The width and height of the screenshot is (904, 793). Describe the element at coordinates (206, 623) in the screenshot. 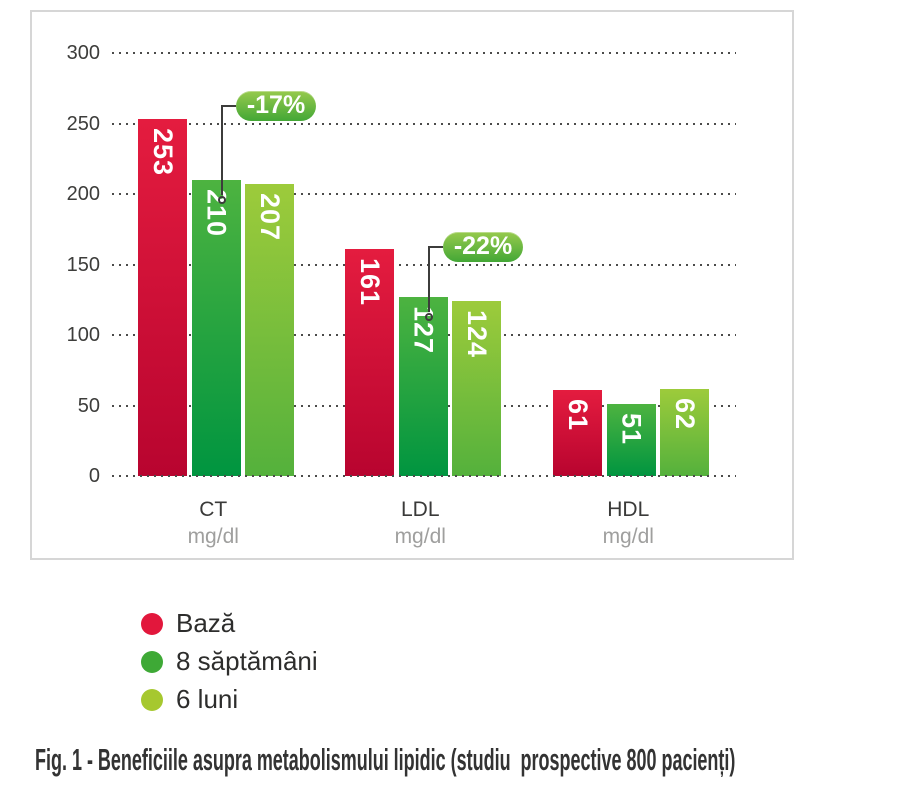

I see `legend-label-baza: Bază` at that location.